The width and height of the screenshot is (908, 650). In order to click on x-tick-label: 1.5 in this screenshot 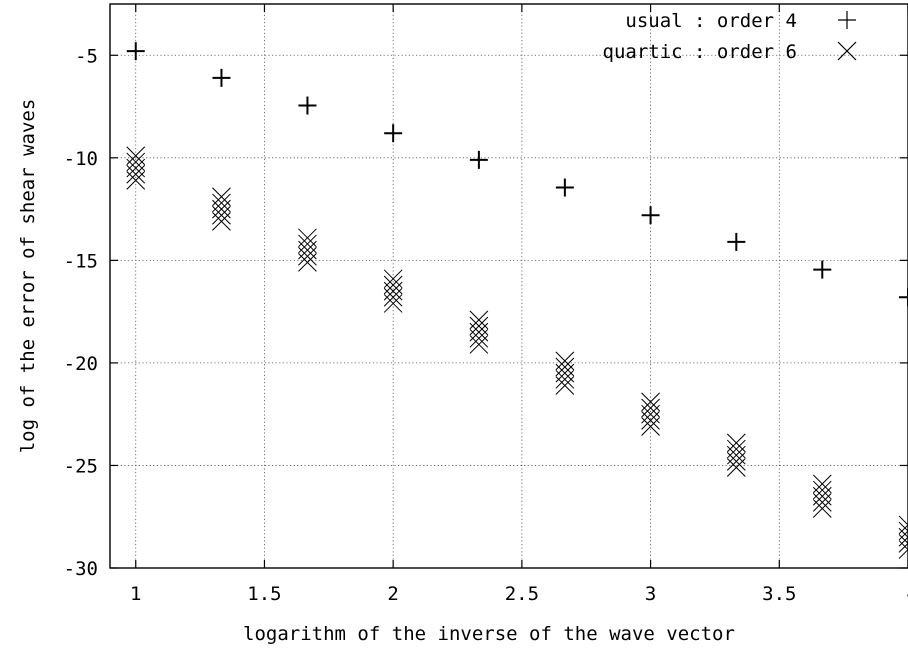, I will do `click(264, 594)`.